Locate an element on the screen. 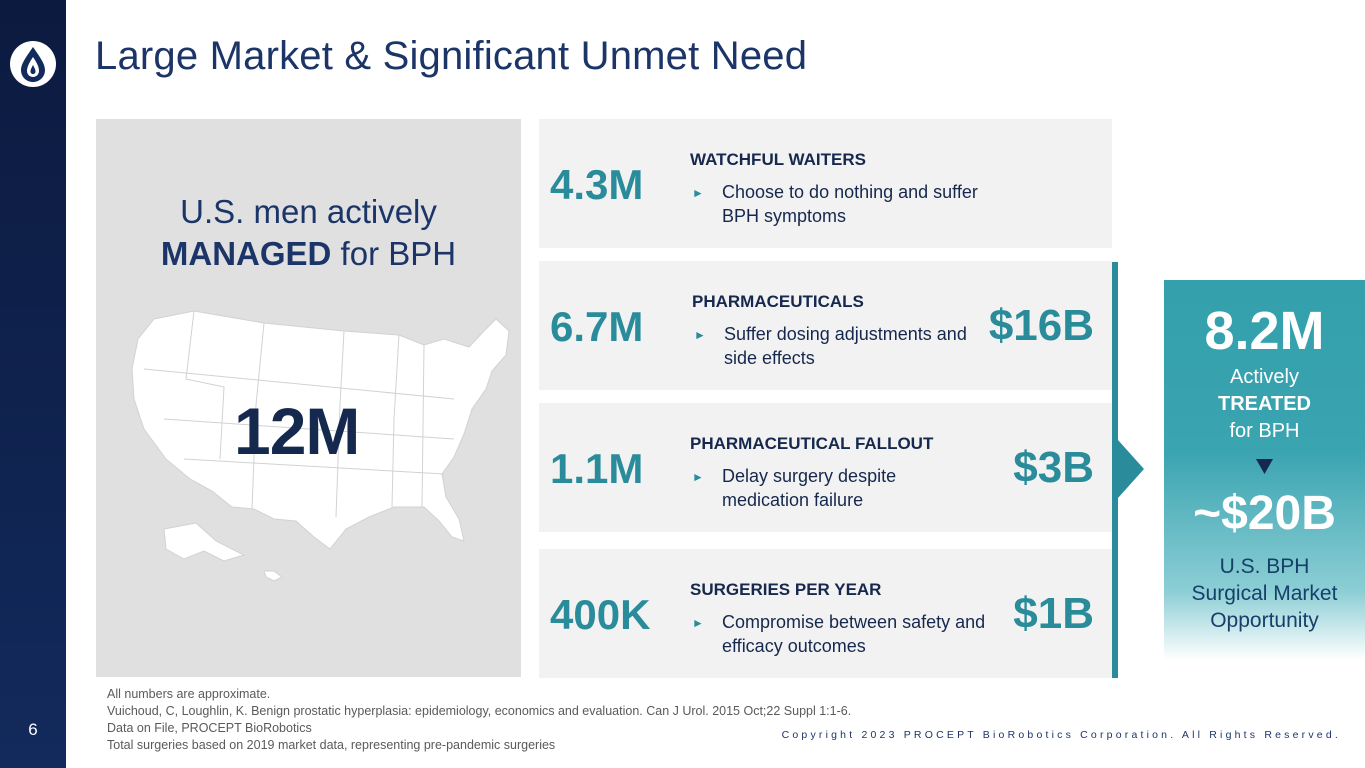 The image size is (1365, 768). page-number: 6 is located at coordinates (33, 729).